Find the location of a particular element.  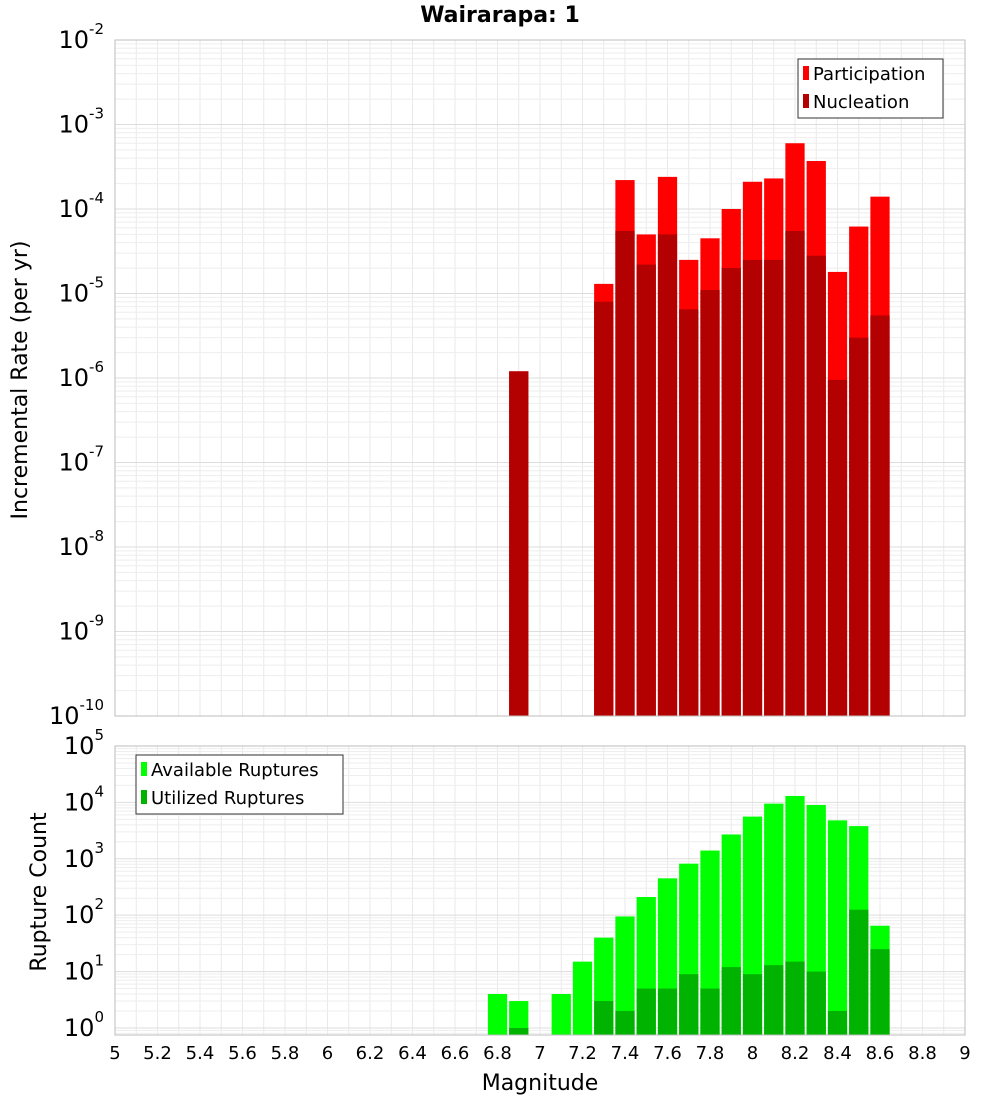

y-tick-label: 10⁻⁸ is located at coordinates (81, 544).